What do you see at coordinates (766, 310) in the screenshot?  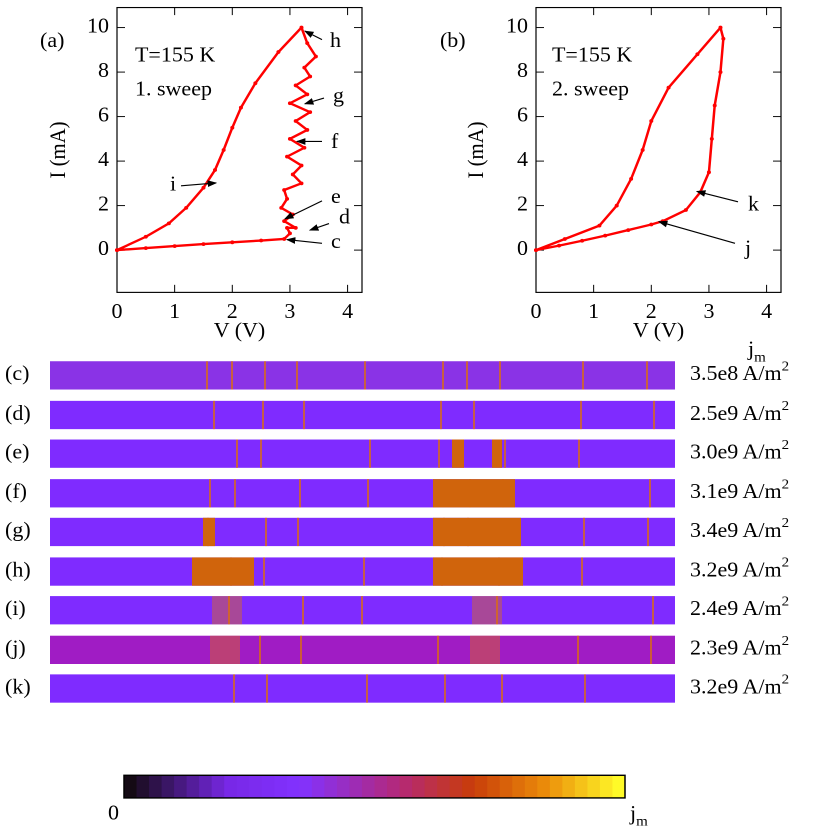 I see `x-tick-label: 4` at bounding box center [766, 310].